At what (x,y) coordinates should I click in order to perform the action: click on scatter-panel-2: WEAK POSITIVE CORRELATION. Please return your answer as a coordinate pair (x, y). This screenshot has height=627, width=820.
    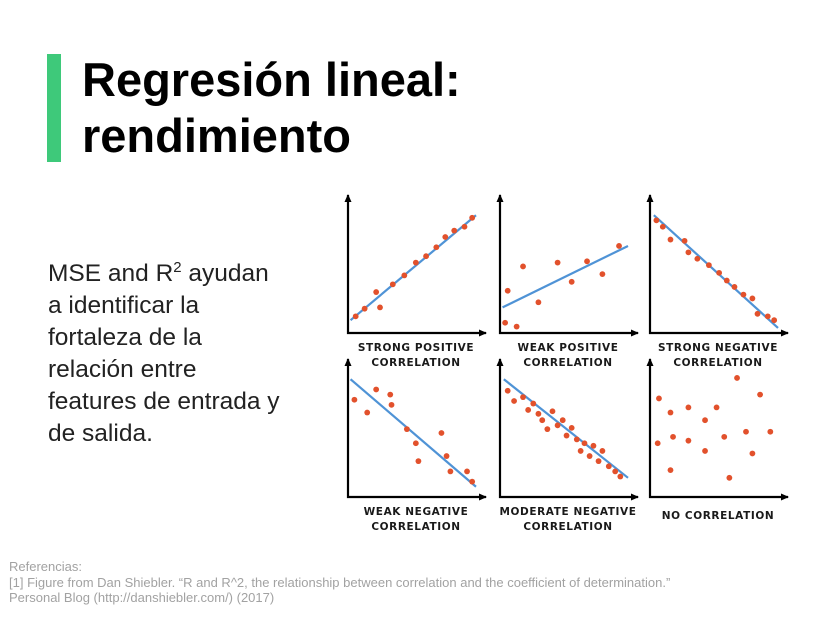
    Looking at the image, I should click on (567, 281).